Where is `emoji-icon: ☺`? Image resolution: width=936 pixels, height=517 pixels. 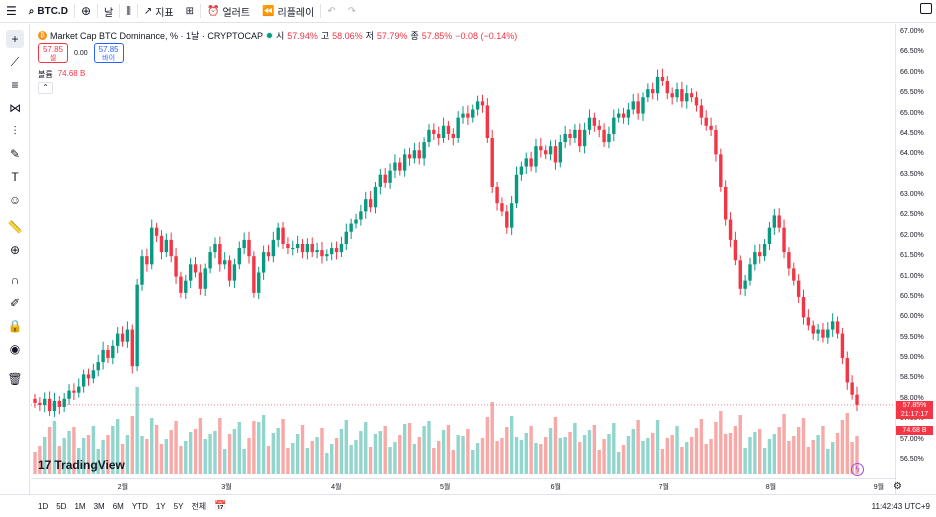 emoji-icon: ☺ is located at coordinates (15, 200).